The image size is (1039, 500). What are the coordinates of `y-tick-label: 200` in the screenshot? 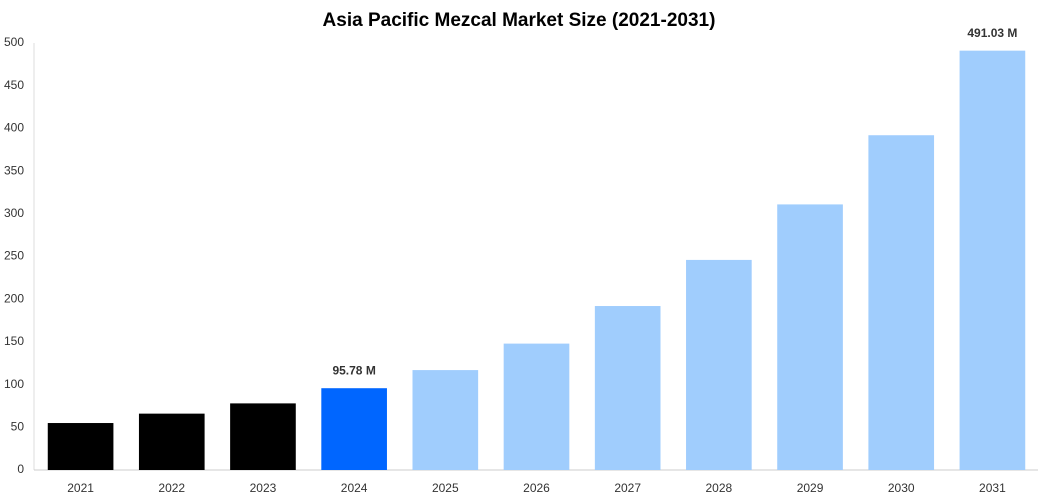 It's located at (14, 298).